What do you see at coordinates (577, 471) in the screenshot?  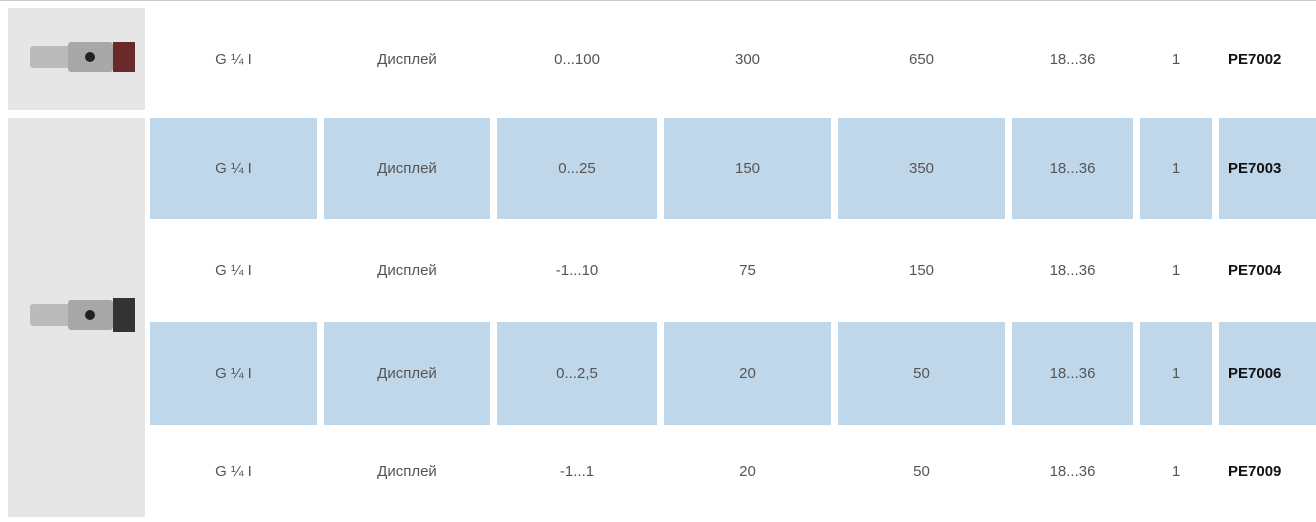 I see `table-cell: -1...1` at bounding box center [577, 471].